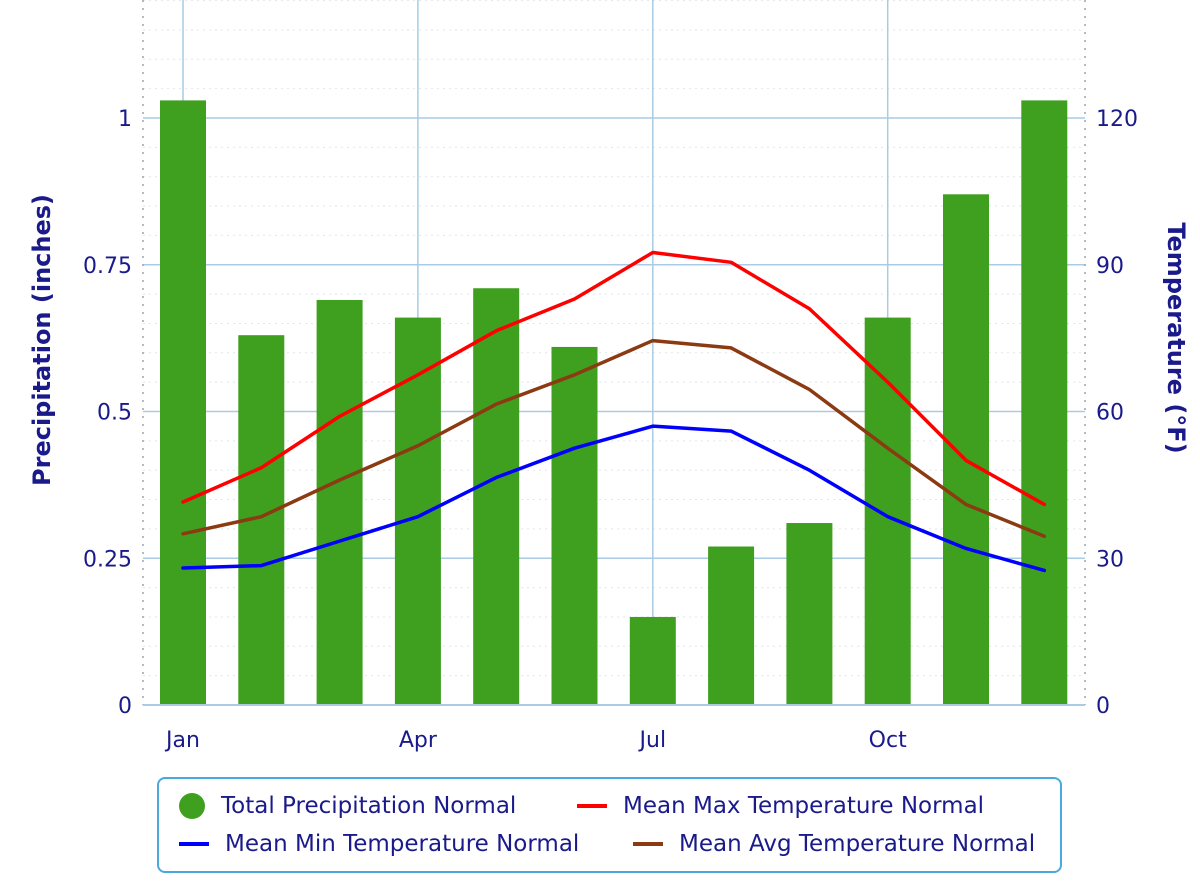 The image size is (1200, 893). What do you see at coordinates (42, 340) in the screenshot?
I see `left-axis-title: Precipitation (inches)` at bounding box center [42, 340].